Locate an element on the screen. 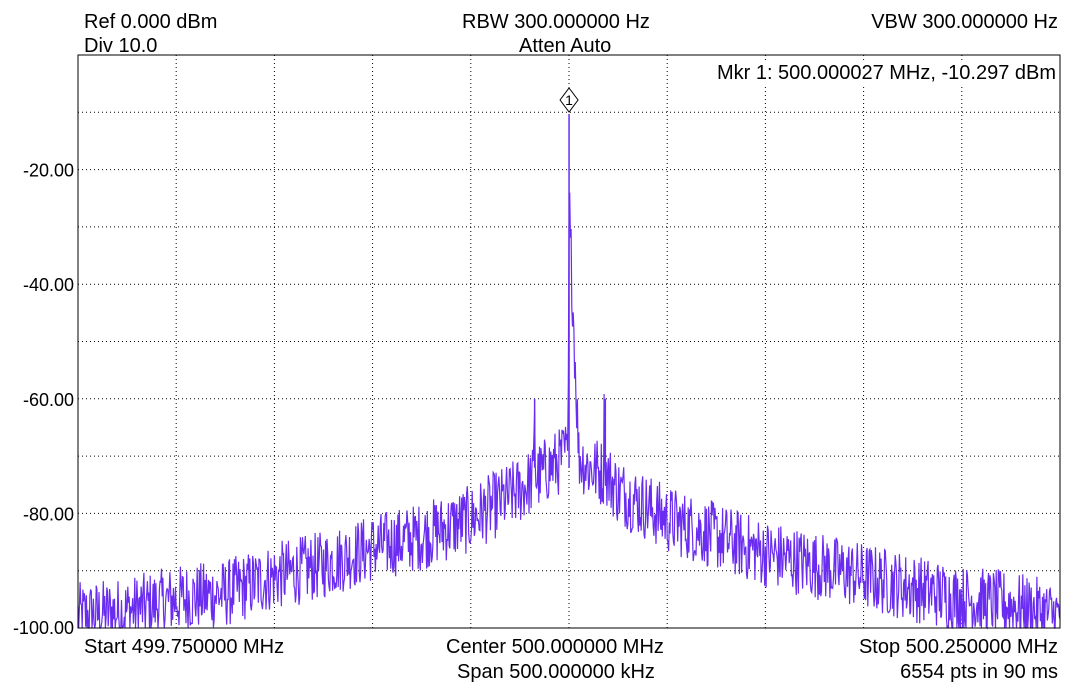  start-freq-text: Start 499.750000 MHz is located at coordinates (184, 647).